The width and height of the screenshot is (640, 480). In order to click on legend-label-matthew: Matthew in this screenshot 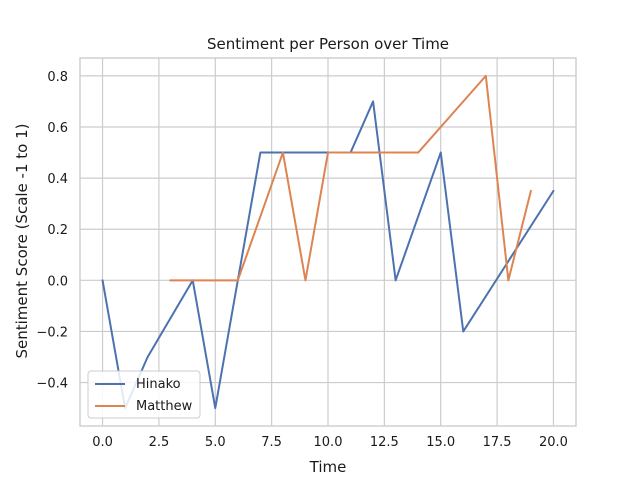, I will do `click(164, 406)`.